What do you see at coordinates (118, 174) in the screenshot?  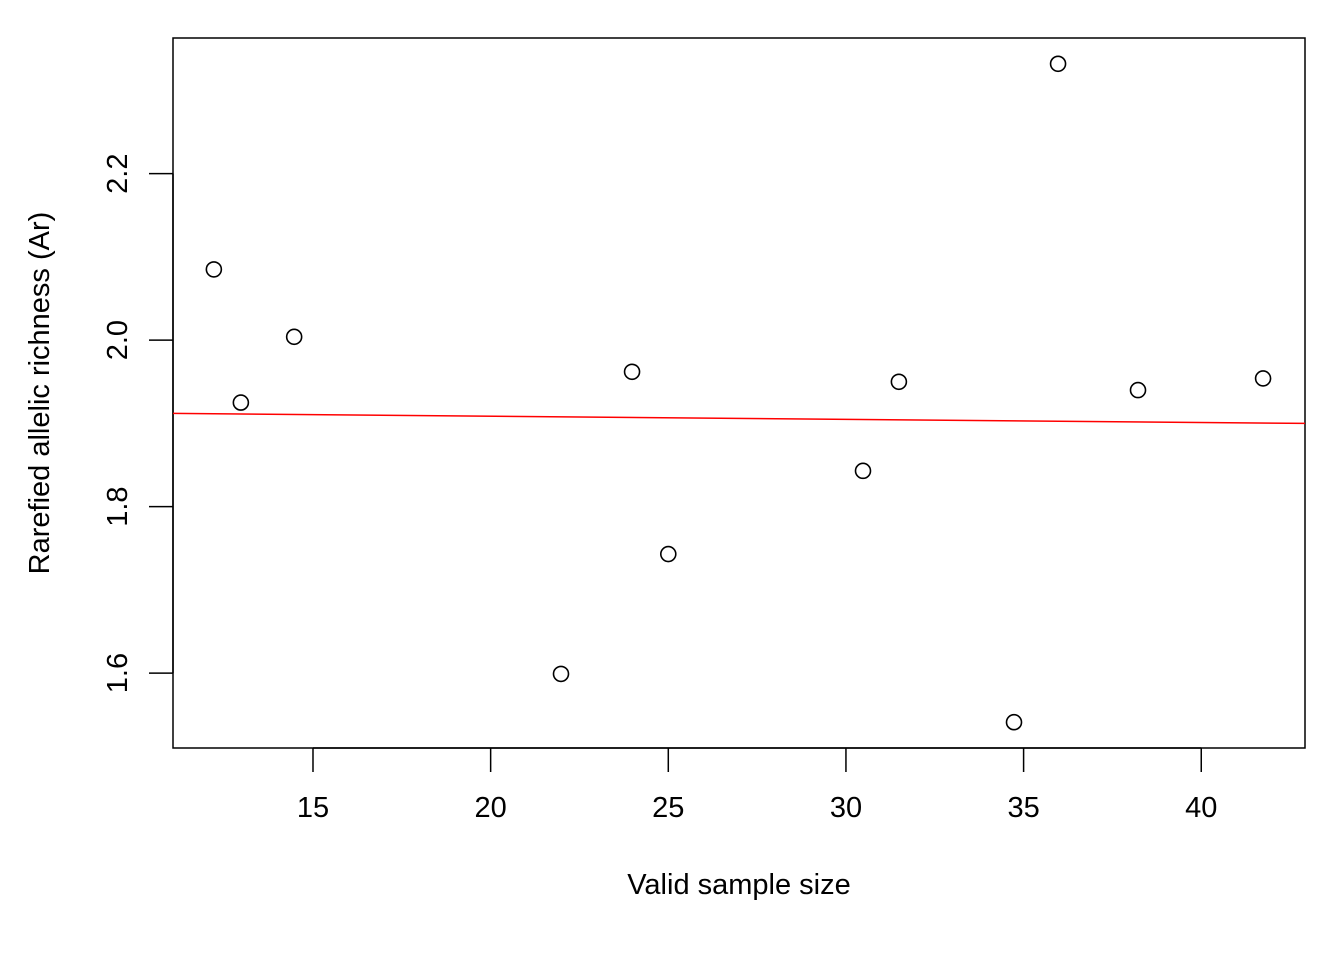 I see `y-tick-label: 2.2` at bounding box center [118, 174].